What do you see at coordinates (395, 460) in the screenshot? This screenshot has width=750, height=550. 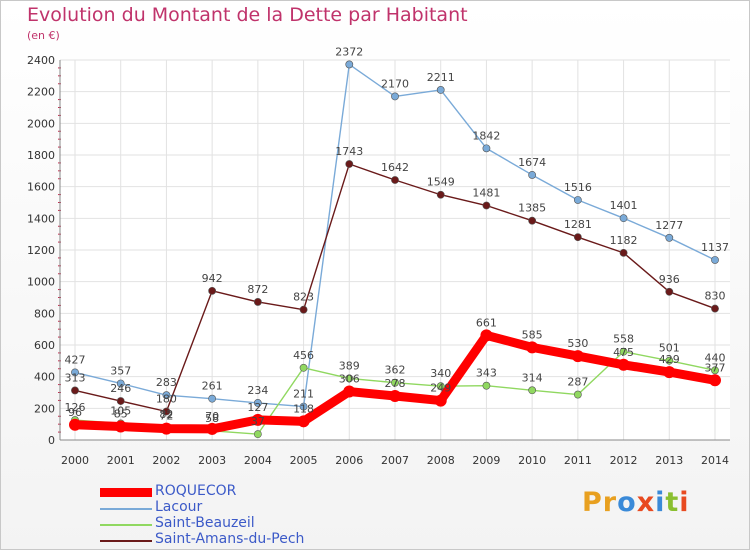 I see `x-tick-label: 2007` at bounding box center [395, 460].